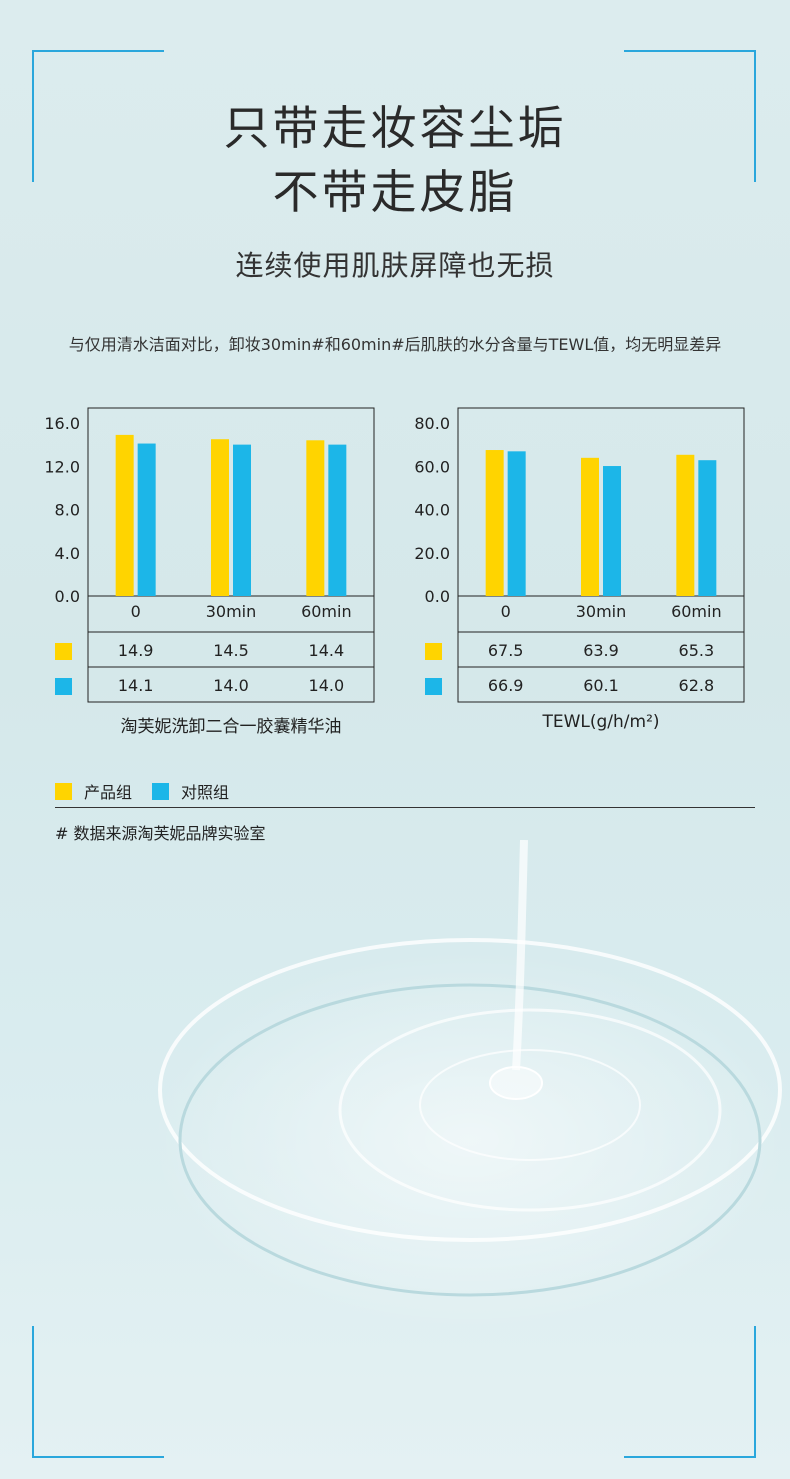 The image size is (790, 1479). Describe the element at coordinates (432, 466) in the screenshot. I see `tewl-y-tick-label: 60.0` at that location.